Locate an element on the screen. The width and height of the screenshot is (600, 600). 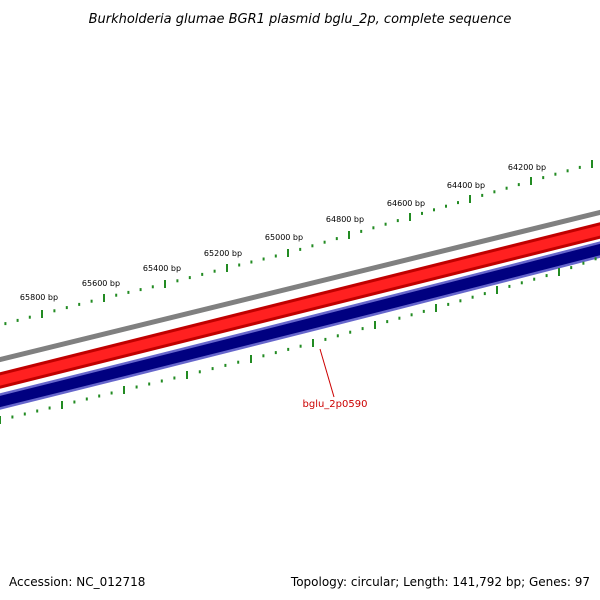
outer-tick-label: 65800 bp is located at coordinates (39, 297).